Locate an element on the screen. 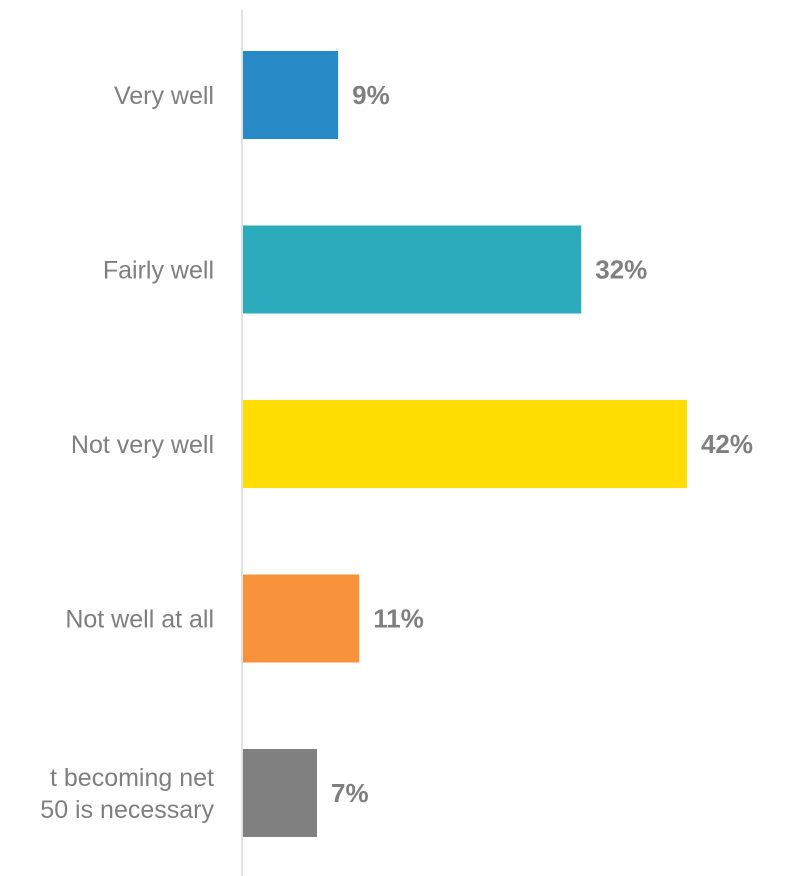 The image size is (792, 876). category-label-1: Fairly well is located at coordinates (158, 271).